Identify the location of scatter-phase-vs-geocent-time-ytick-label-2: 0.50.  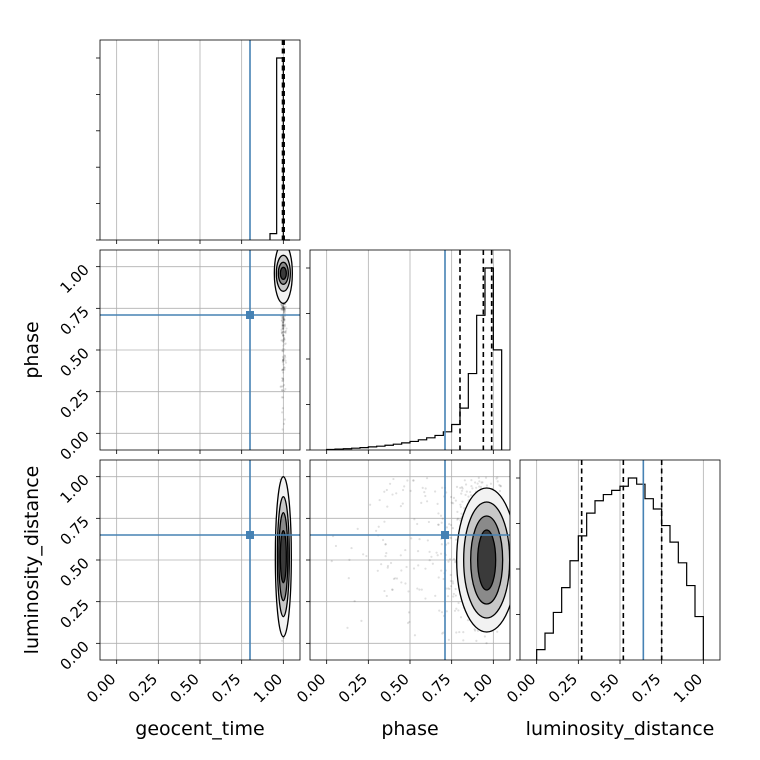
(74, 362).